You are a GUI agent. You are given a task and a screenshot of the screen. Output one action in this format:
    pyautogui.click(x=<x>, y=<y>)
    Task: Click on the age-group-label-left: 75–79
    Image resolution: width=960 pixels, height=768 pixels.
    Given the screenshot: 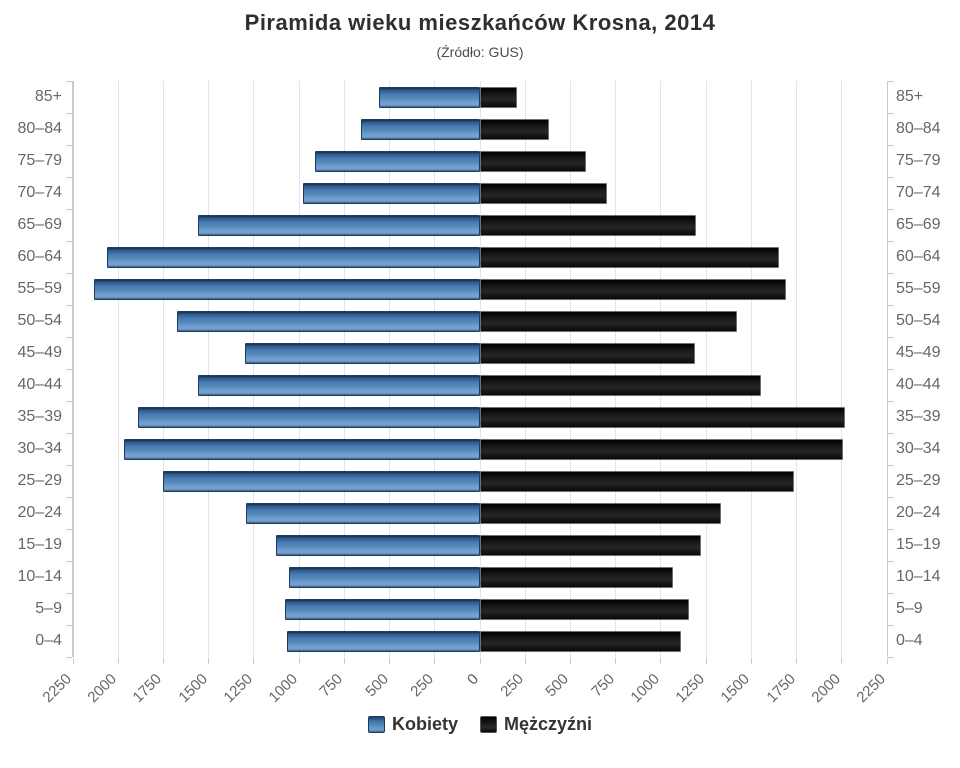 What is the action you would take?
    pyautogui.click(x=40, y=160)
    